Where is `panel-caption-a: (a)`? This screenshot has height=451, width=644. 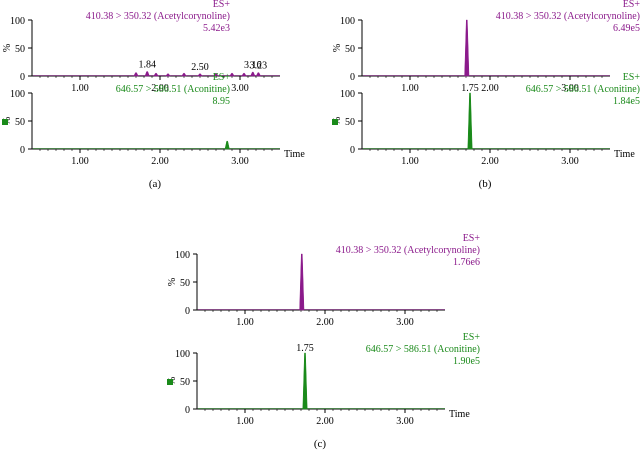
panel-caption-a: (a) is located at coordinates (155, 184).